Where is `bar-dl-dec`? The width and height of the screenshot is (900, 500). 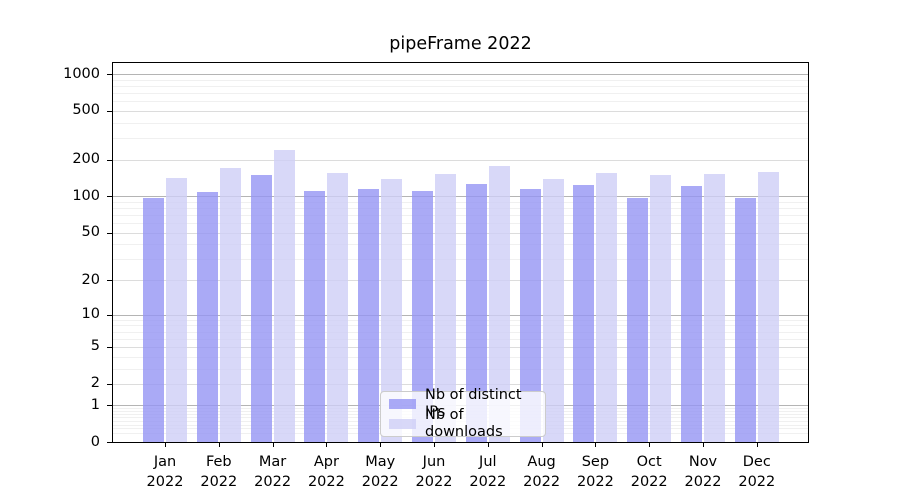
bar-dl-dec is located at coordinates (768, 306).